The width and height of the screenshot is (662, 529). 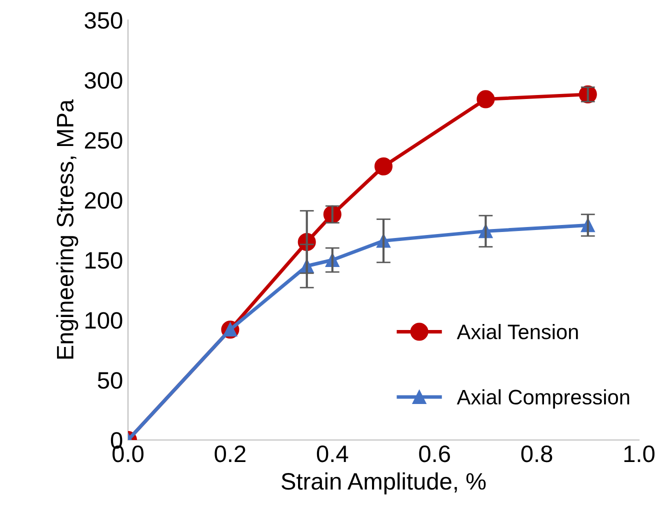 What do you see at coordinates (104, 320) in the screenshot?
I see `y-tick-label: 100` at bounding box center [104, 320].